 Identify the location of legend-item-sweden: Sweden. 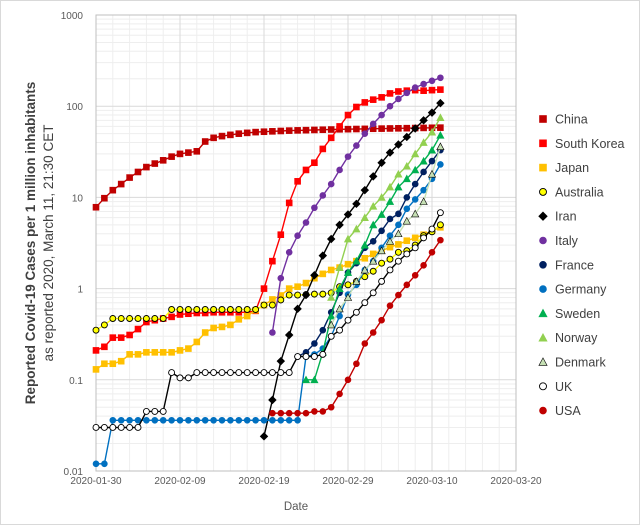
(569, 314).